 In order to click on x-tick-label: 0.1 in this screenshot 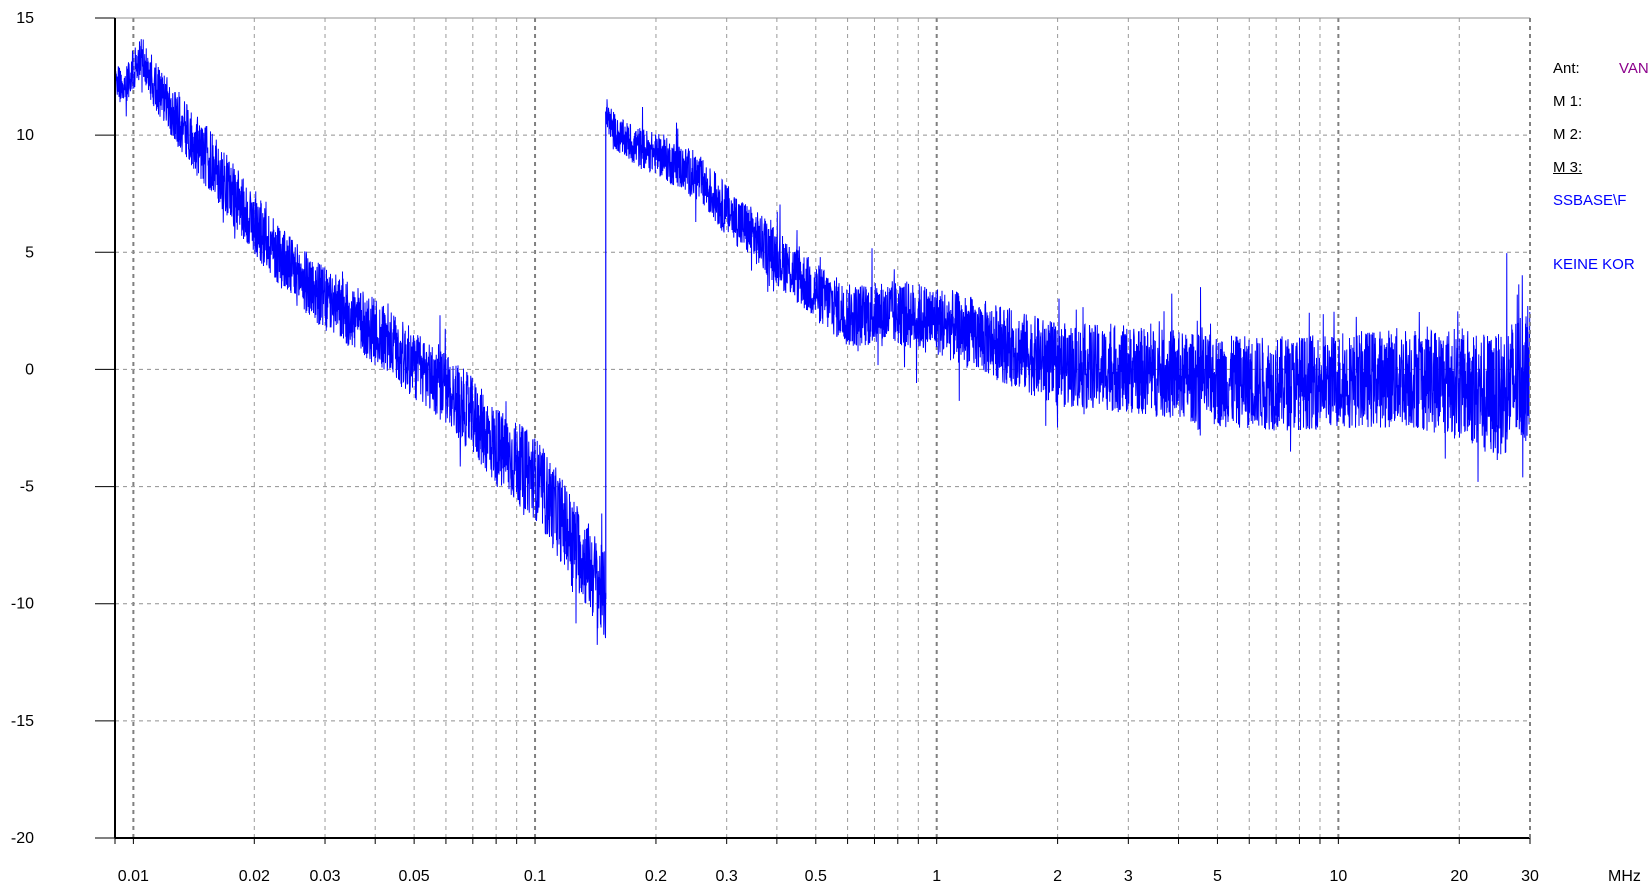, I will do `click(535, 876)`.